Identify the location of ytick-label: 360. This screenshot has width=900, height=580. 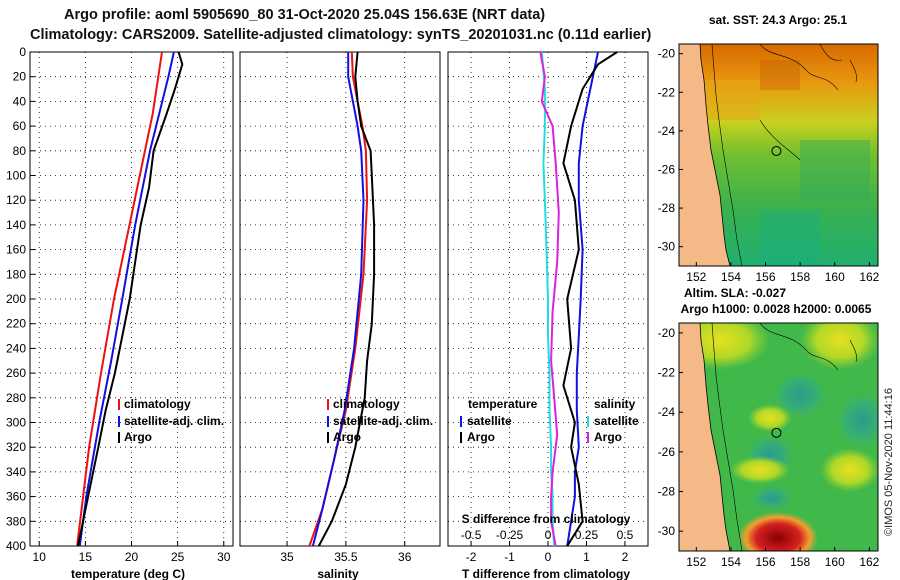
(16, 497).